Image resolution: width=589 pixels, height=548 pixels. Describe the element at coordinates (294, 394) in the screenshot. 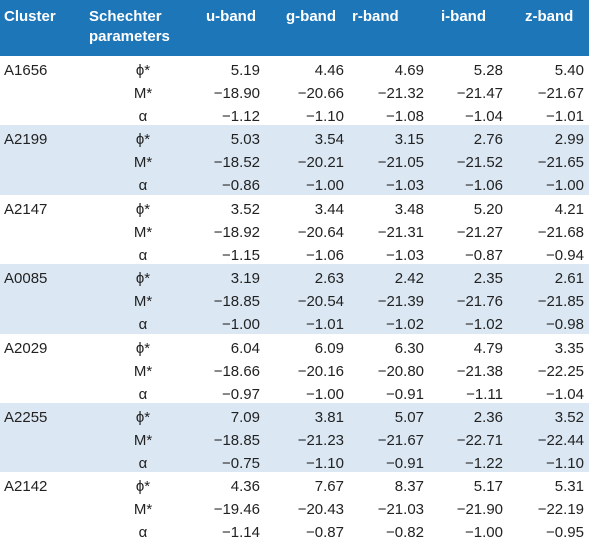

I see `table-row: α −0.97 −1.00 −0.91 −1.11 −1.04` at that location.